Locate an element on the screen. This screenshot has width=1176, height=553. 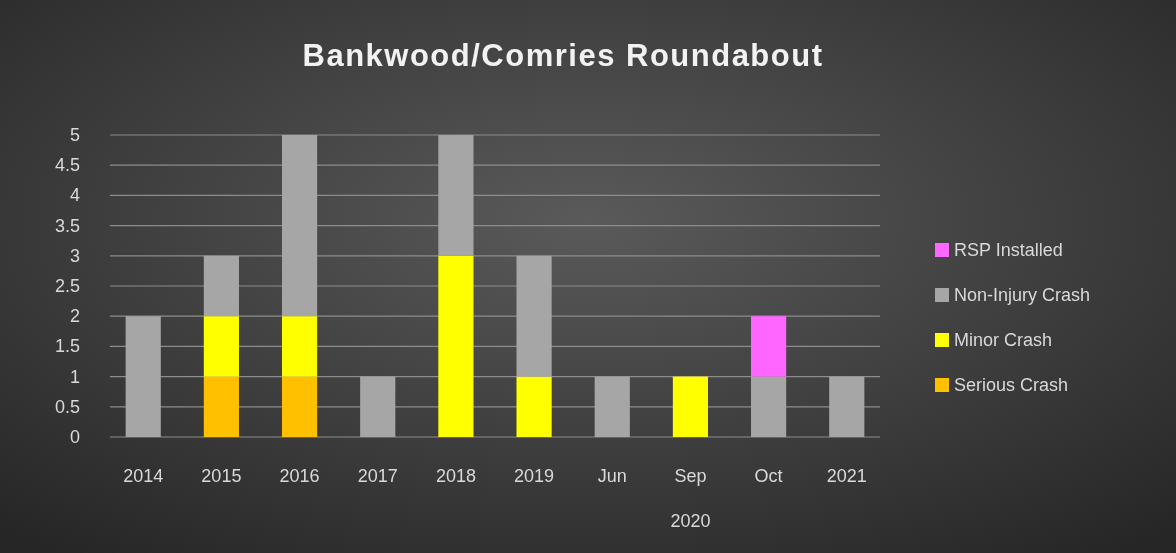
y-tick-label: 2.5 is located at coordinates (67, 286).